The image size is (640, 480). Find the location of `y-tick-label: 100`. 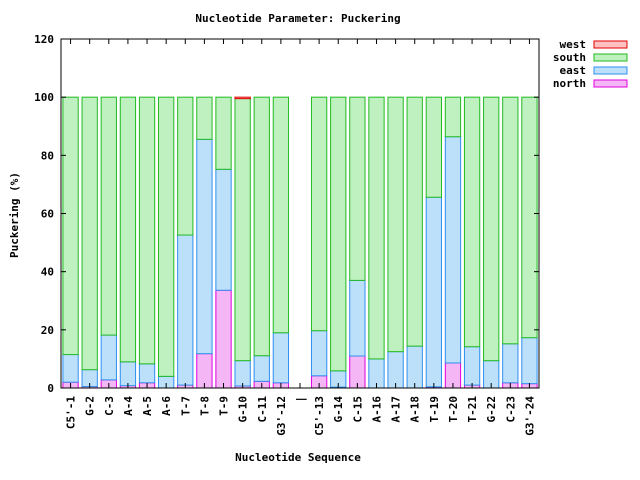

y-tick-label: 100 is located at coordinates (44, 97).